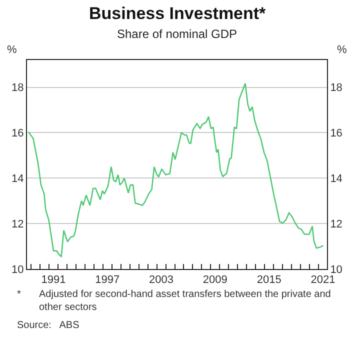 The image size is (354, 347). What do you see at coordinates (323, 280) in the screenshot?
I see `x-tick-label: 2021` at bounding box center [323, 280].